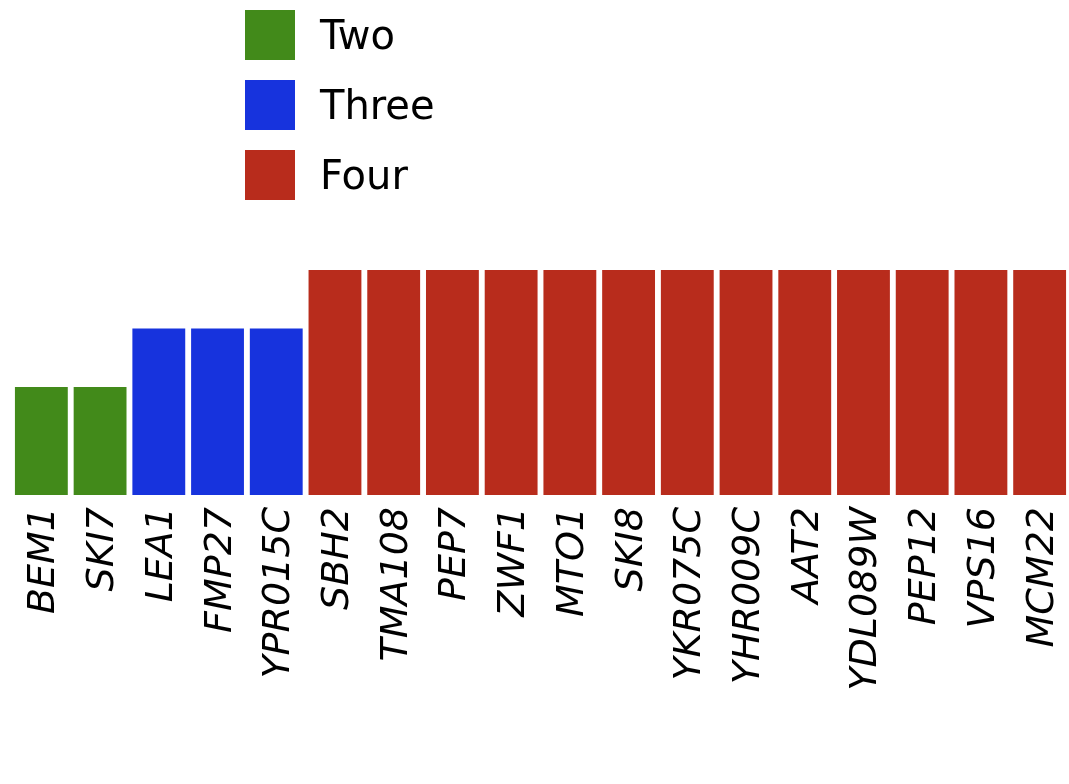 This screenshot has width=1069, height=784. Describe the element at coordinates (377, 105) in the screenshot. I see `legend-label: Three` at that location.